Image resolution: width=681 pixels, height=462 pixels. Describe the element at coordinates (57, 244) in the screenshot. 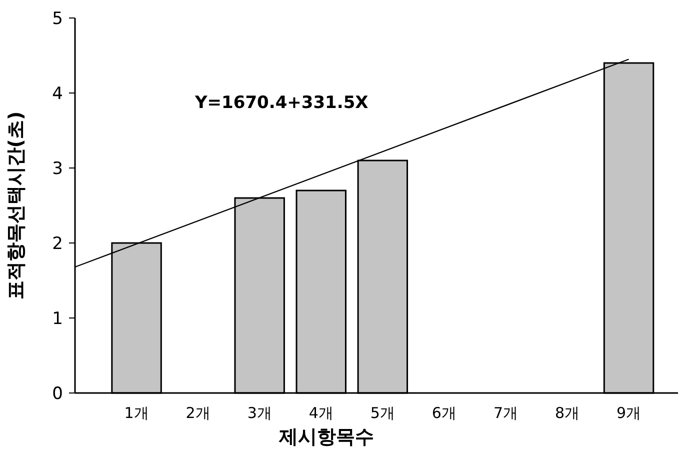

I see `y-tick-label: 2` at that location.